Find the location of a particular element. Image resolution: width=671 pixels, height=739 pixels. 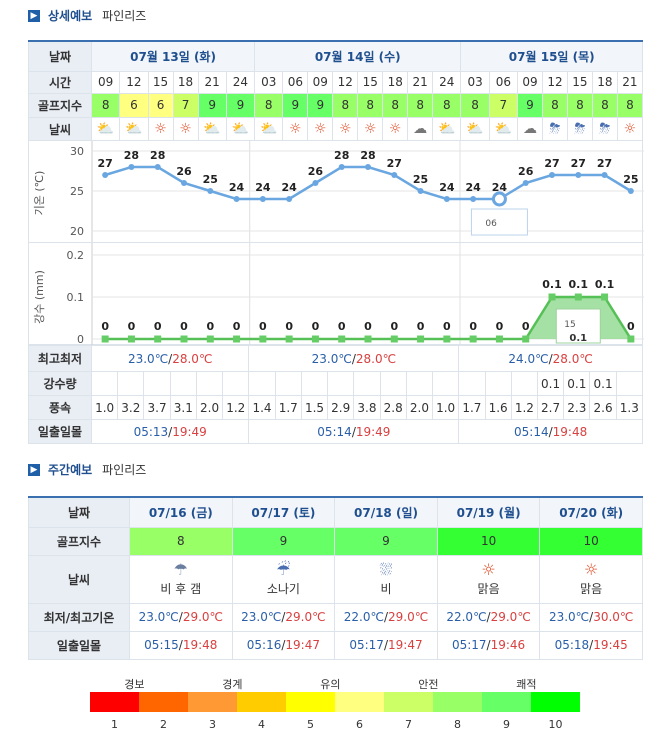

weekly-min-temp: 23.0℃ is located at coordinates (261, 617).